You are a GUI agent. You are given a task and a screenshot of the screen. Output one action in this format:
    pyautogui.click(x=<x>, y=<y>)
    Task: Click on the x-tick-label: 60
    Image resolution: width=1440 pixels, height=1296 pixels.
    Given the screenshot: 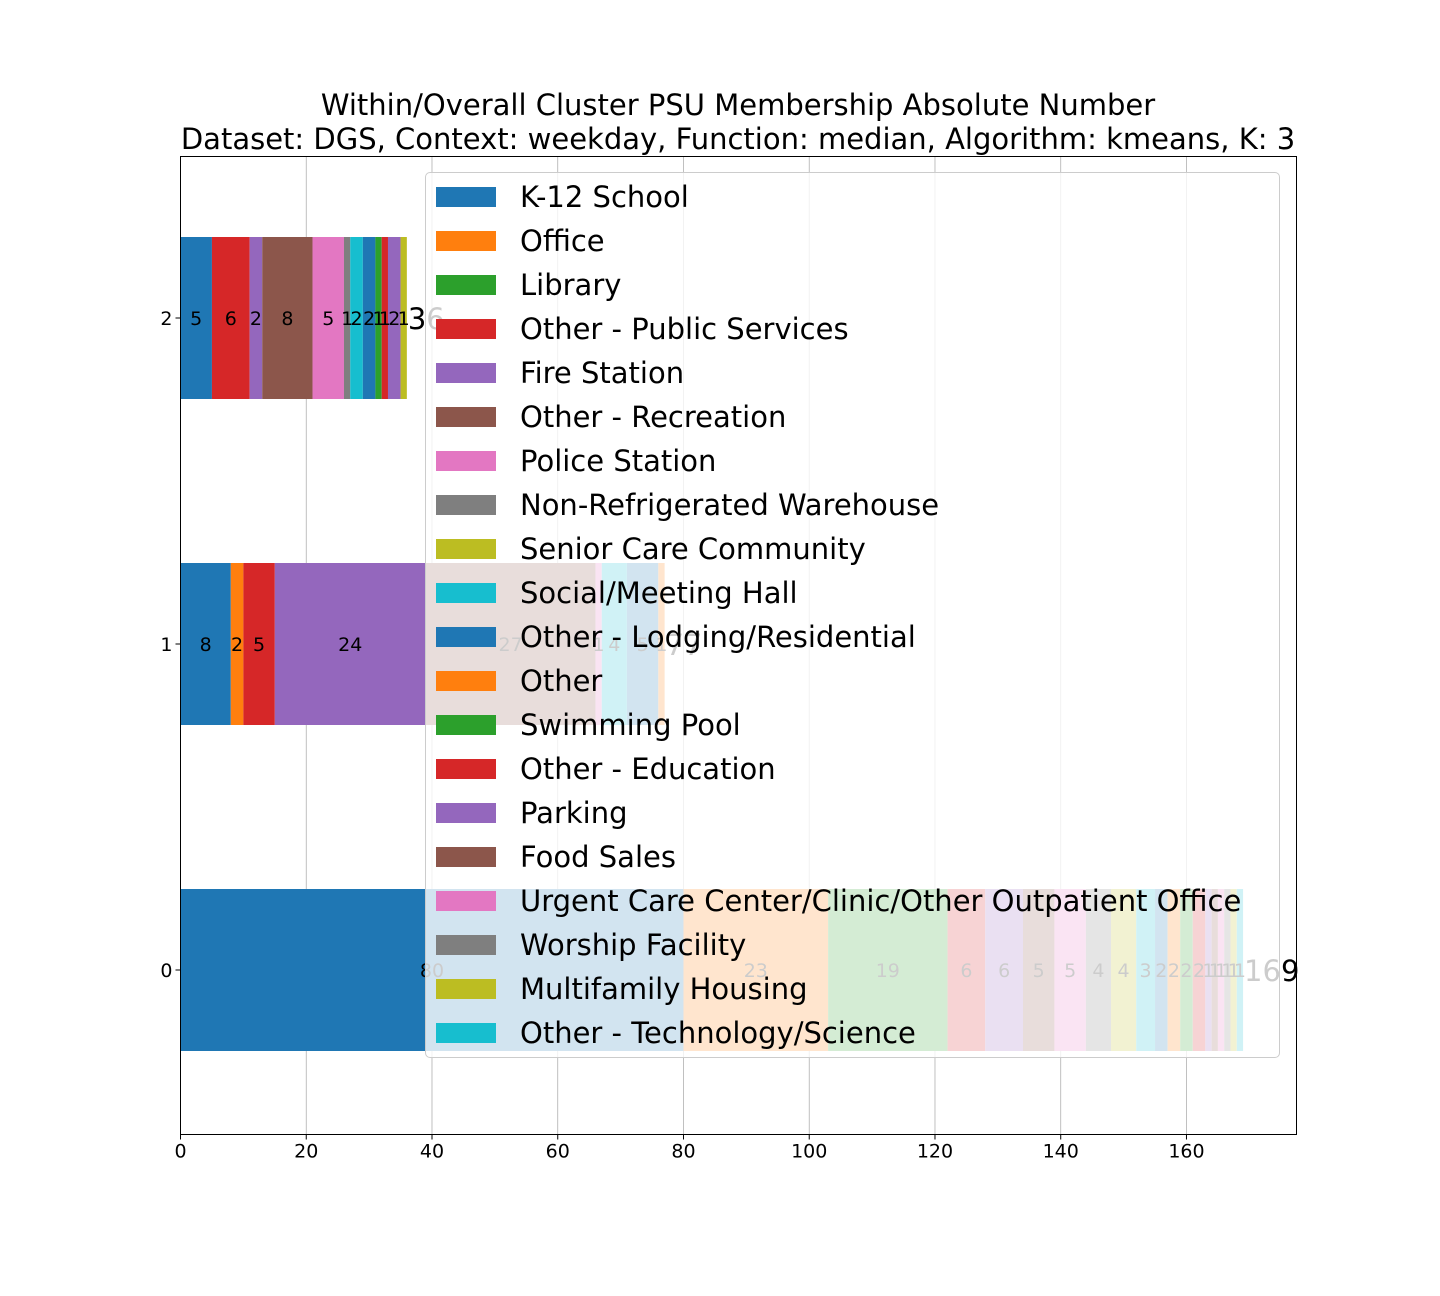 What is the action you would take?
    pyautogui.click(x=558, y=1152)
    